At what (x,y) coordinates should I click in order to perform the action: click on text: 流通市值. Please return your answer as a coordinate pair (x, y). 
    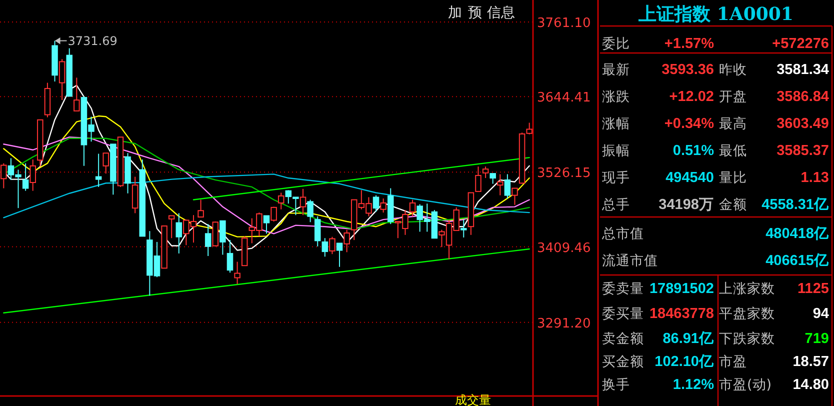
    Looking at the image, I should click on (630, 261).